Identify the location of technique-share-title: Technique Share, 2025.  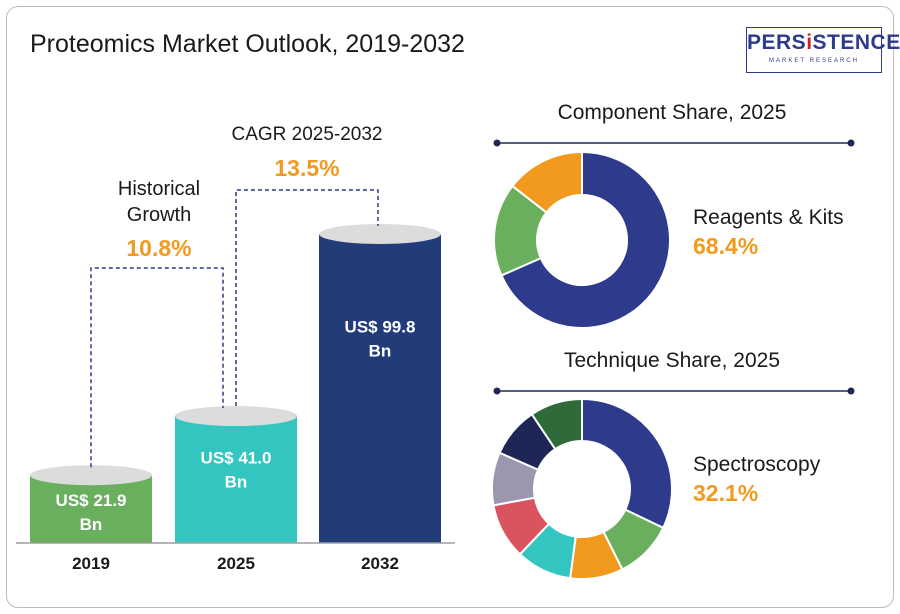
(672, 360).